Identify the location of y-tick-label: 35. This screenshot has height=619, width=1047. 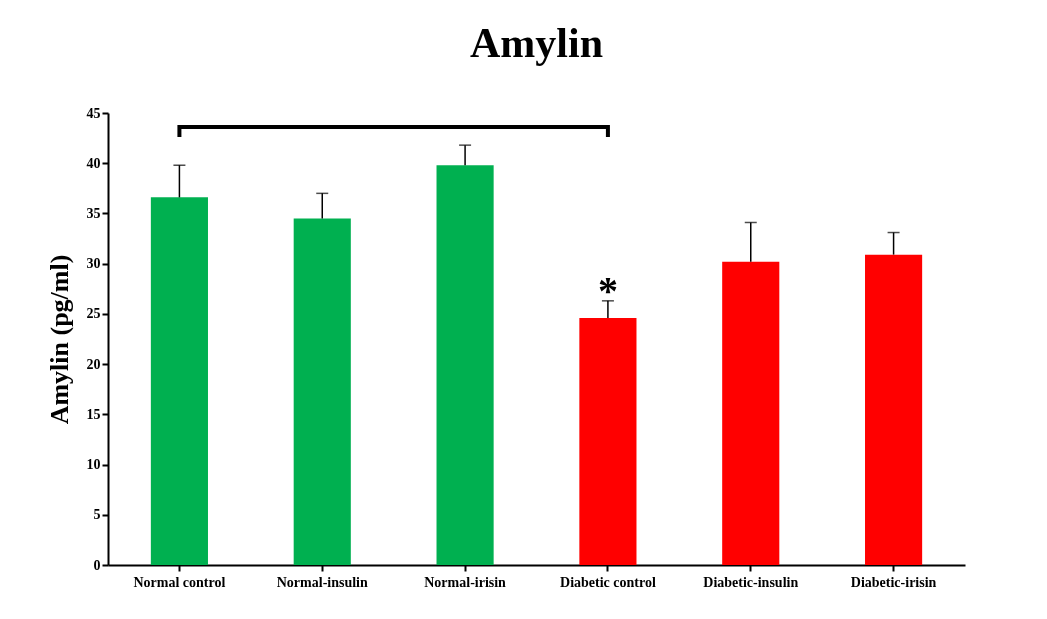
(93, 213).